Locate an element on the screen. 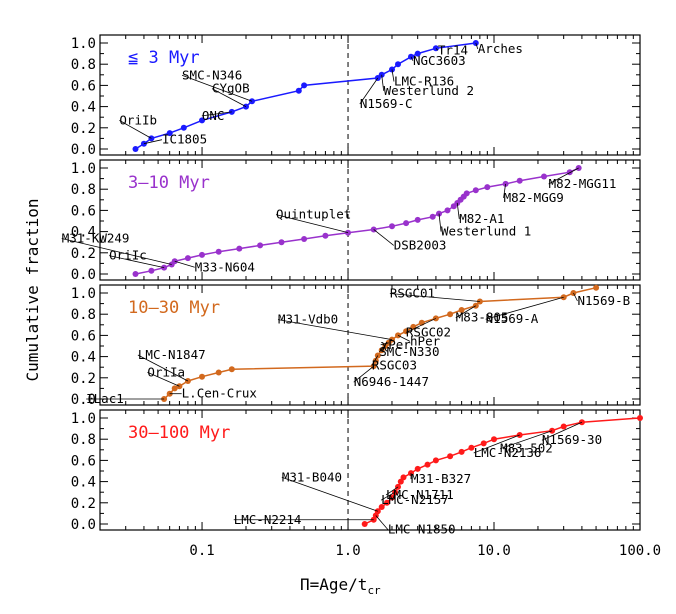 The height and width of the screenshot is (614, 676). panel-title: ≦ 3 Myr is located at coordinates (164, 58).